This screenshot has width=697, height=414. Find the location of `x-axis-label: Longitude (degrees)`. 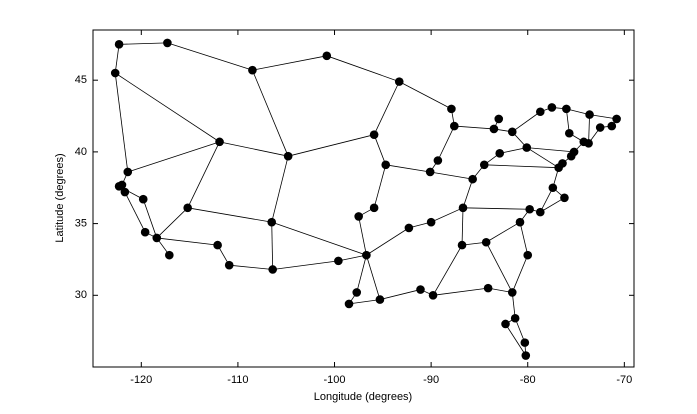

x-axis-label: Longitude (degrees) is located at coordinates (363, 397).